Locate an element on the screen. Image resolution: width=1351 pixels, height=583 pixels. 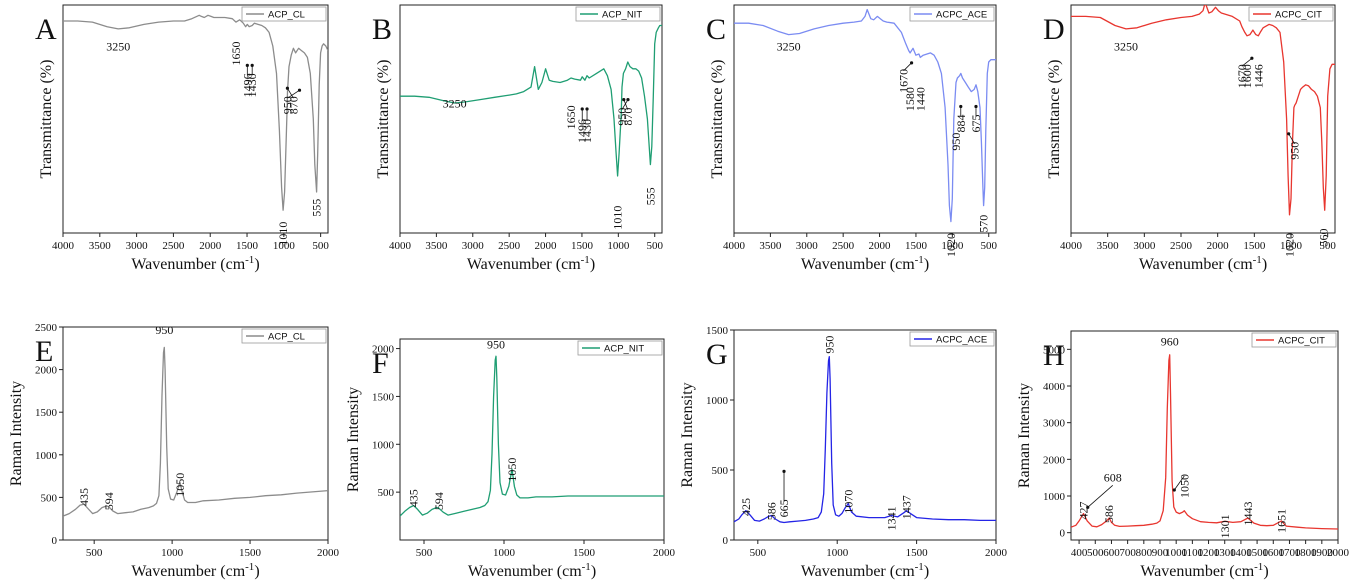
x-ticks: 4000 3500 3000 2500 2000 1500 1000 500 is located at coordinates (860, 242).